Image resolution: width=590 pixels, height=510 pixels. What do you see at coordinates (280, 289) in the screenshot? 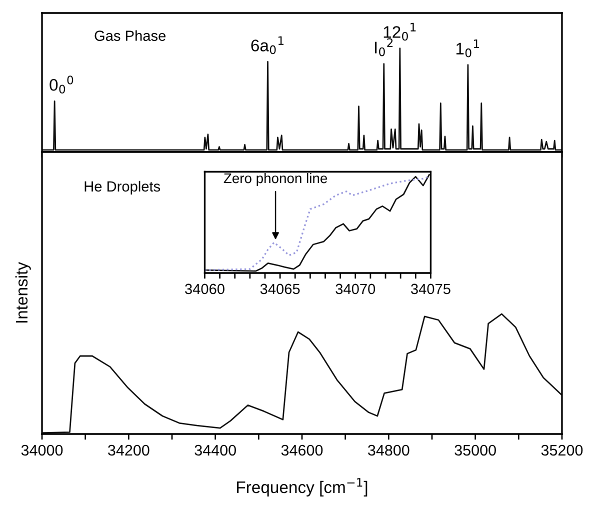
I see `x-tick-label: 34065` at bounding box center [280, 289].